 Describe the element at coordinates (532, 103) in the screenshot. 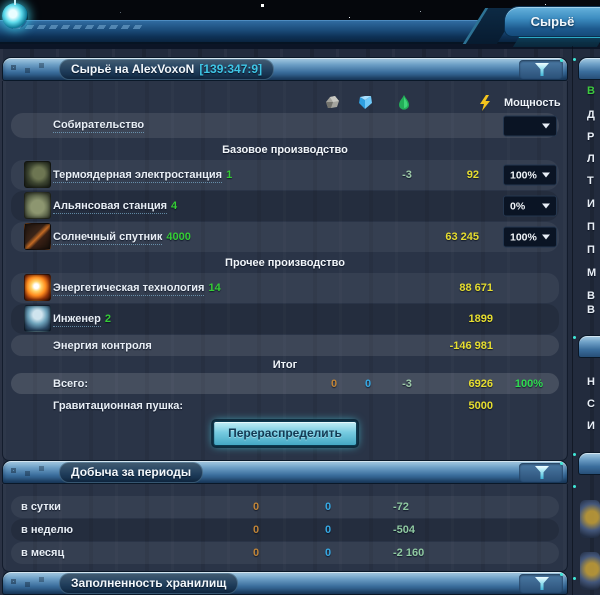

I see `power-column-label: Мощность` at that location.